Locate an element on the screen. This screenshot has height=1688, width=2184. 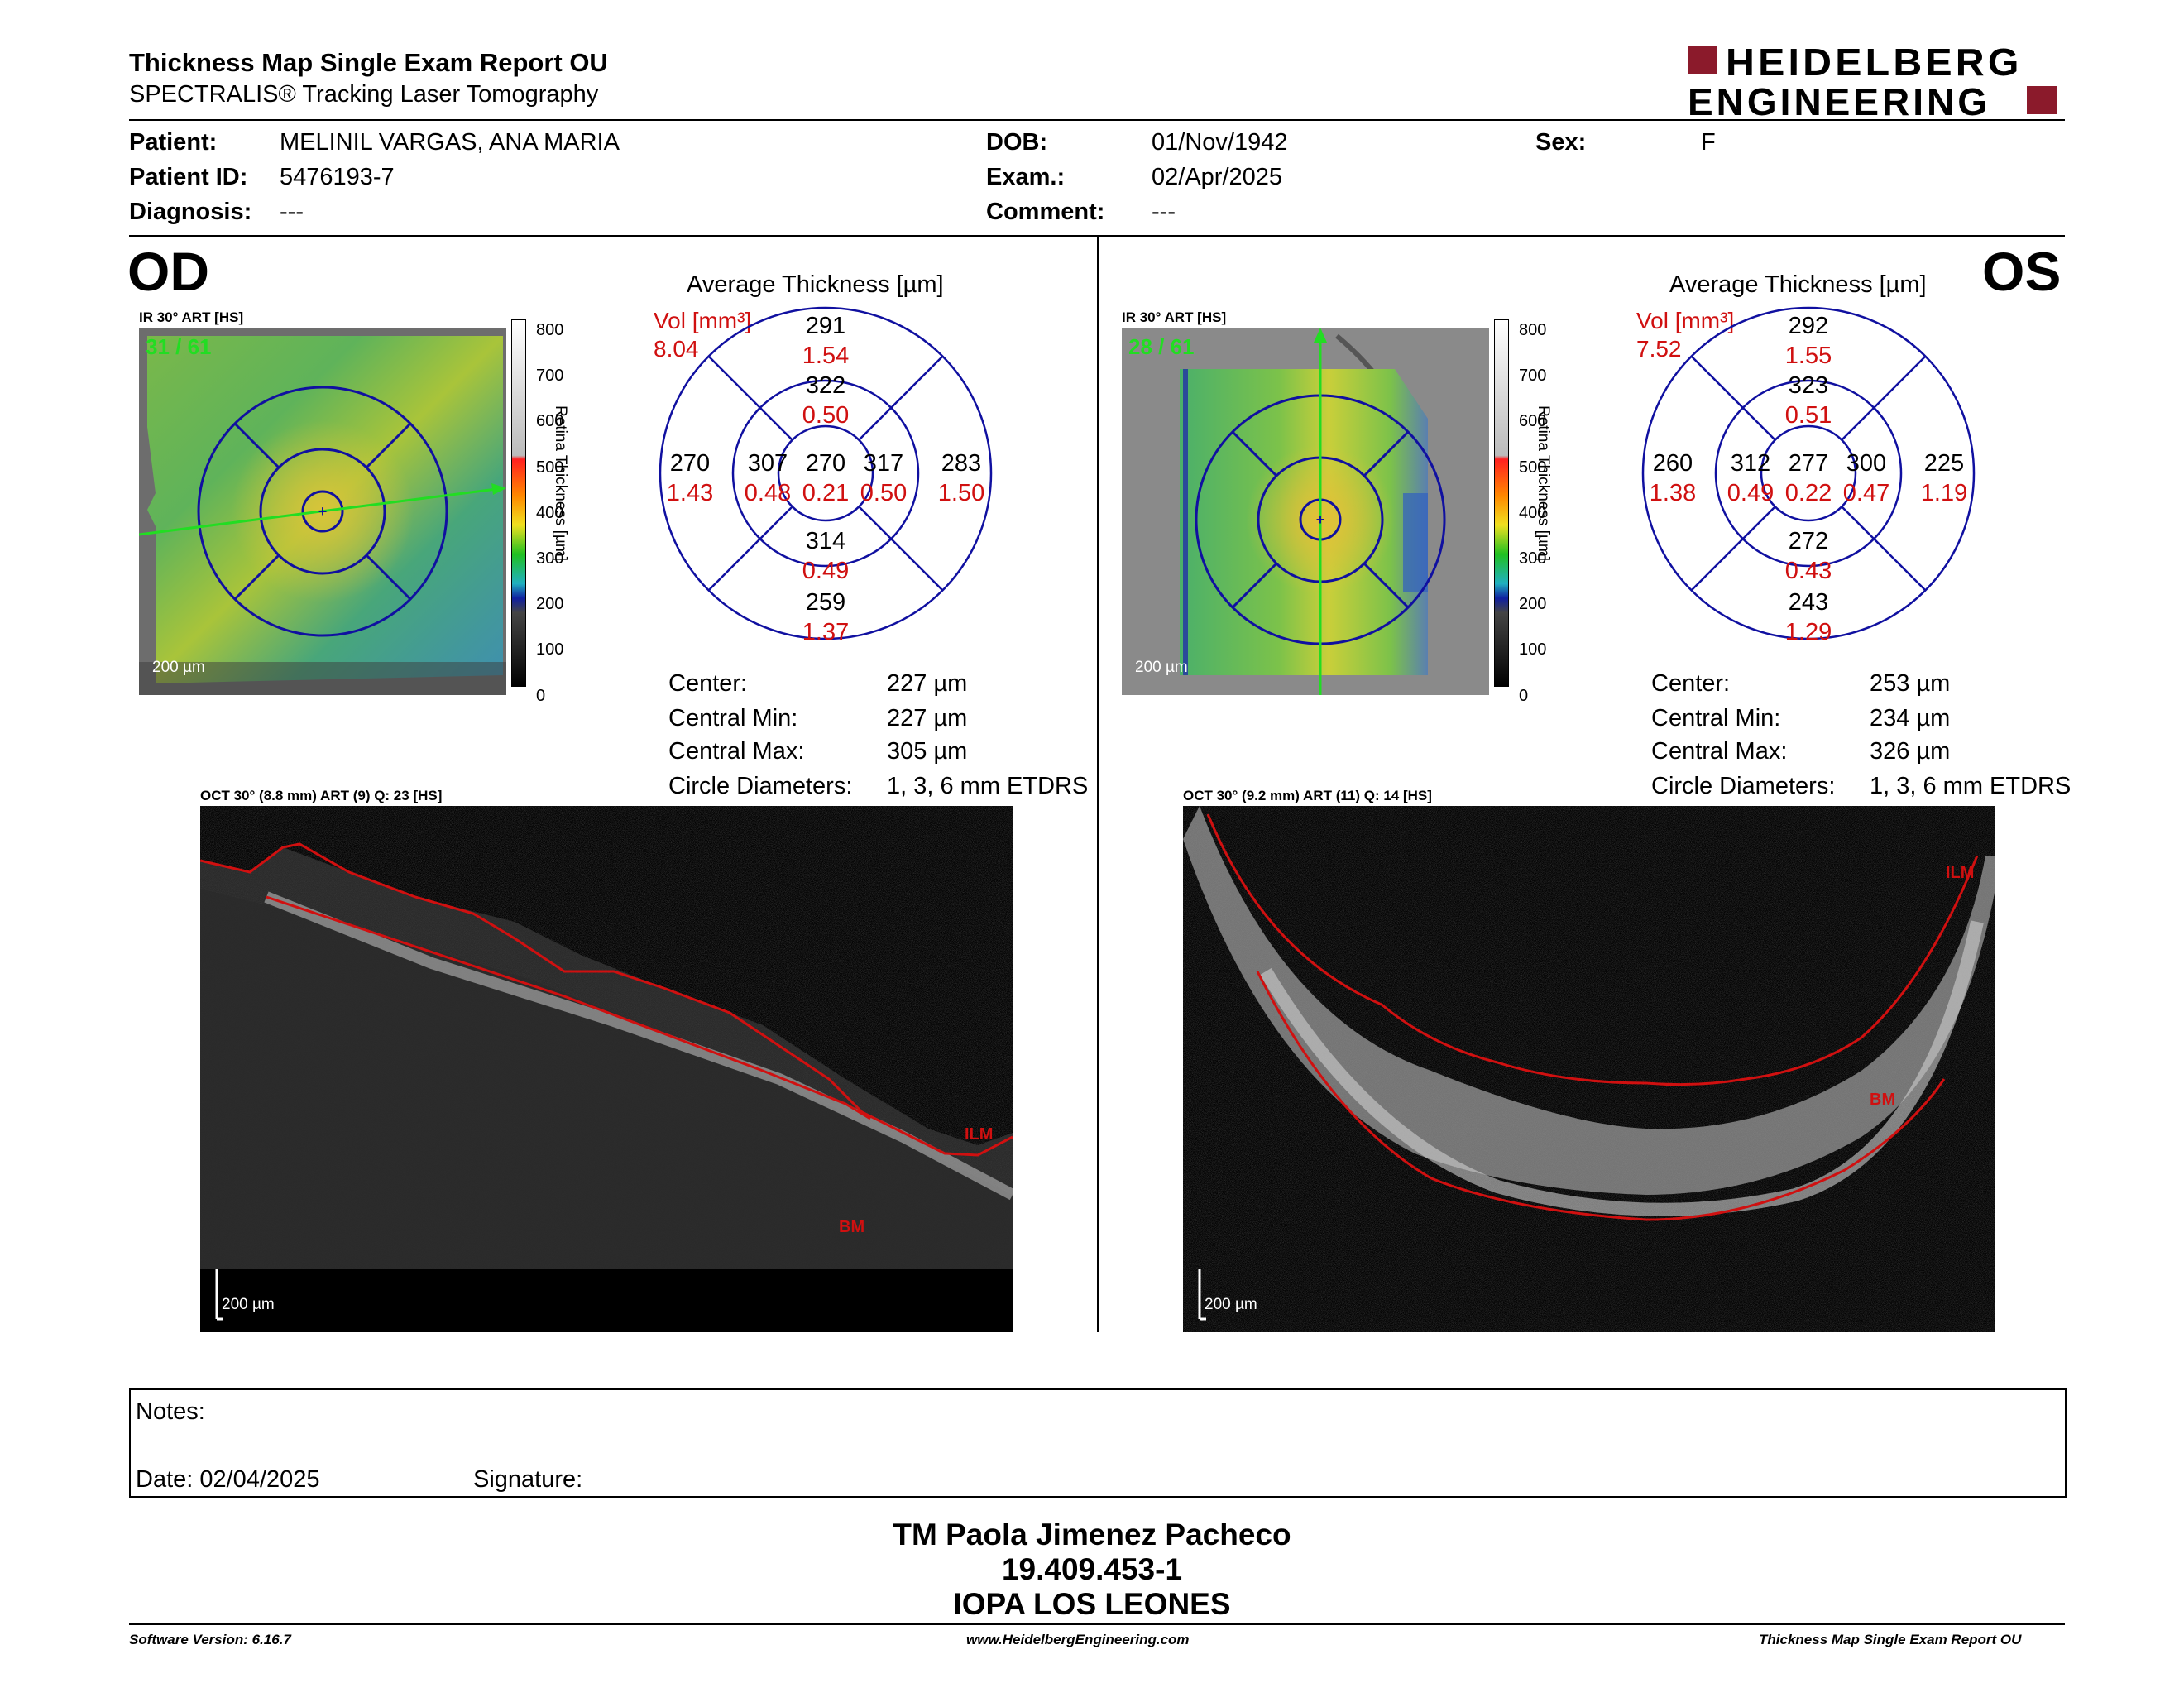
od-outer-nasal-v: 1.50 is located at coordinates (961, 493).